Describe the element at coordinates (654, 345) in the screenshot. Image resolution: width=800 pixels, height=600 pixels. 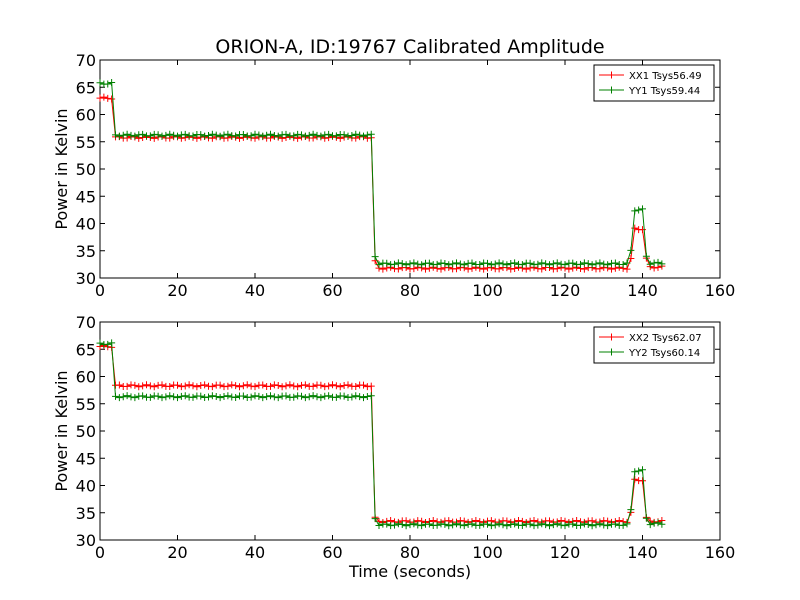
I see `legend-box` at that location.